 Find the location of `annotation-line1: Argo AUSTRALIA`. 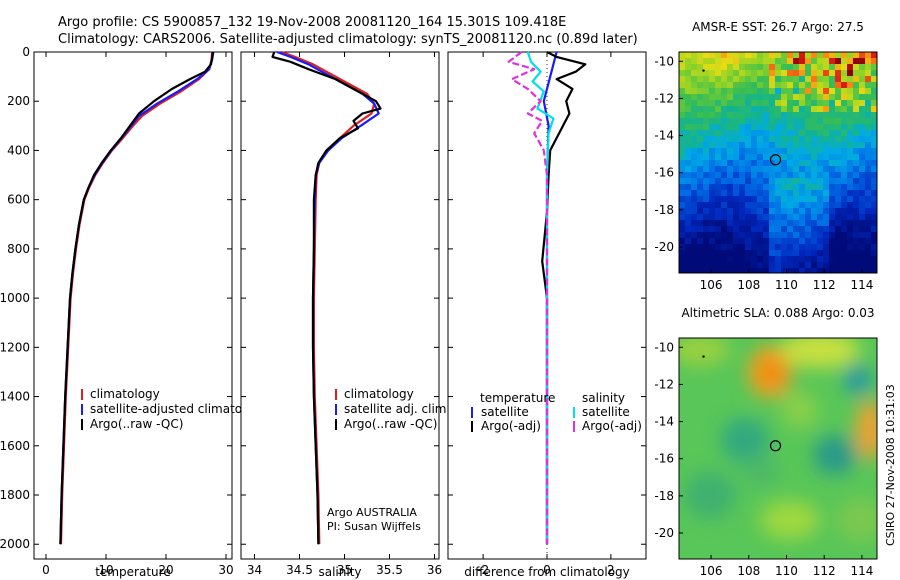

annotation-line1: Argo AUSTRALIA is located at coordinates (372, 512).